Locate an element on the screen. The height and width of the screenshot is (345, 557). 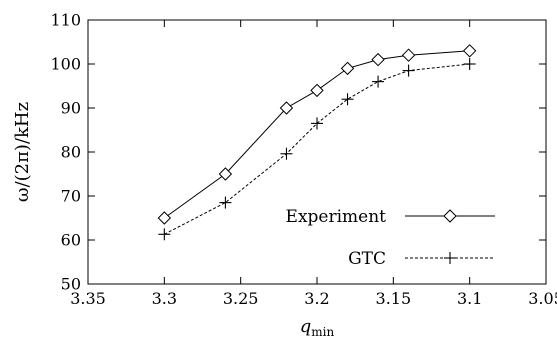
y-axis-label: ω/(2π)/kHz is located at coordinates (22, 152).